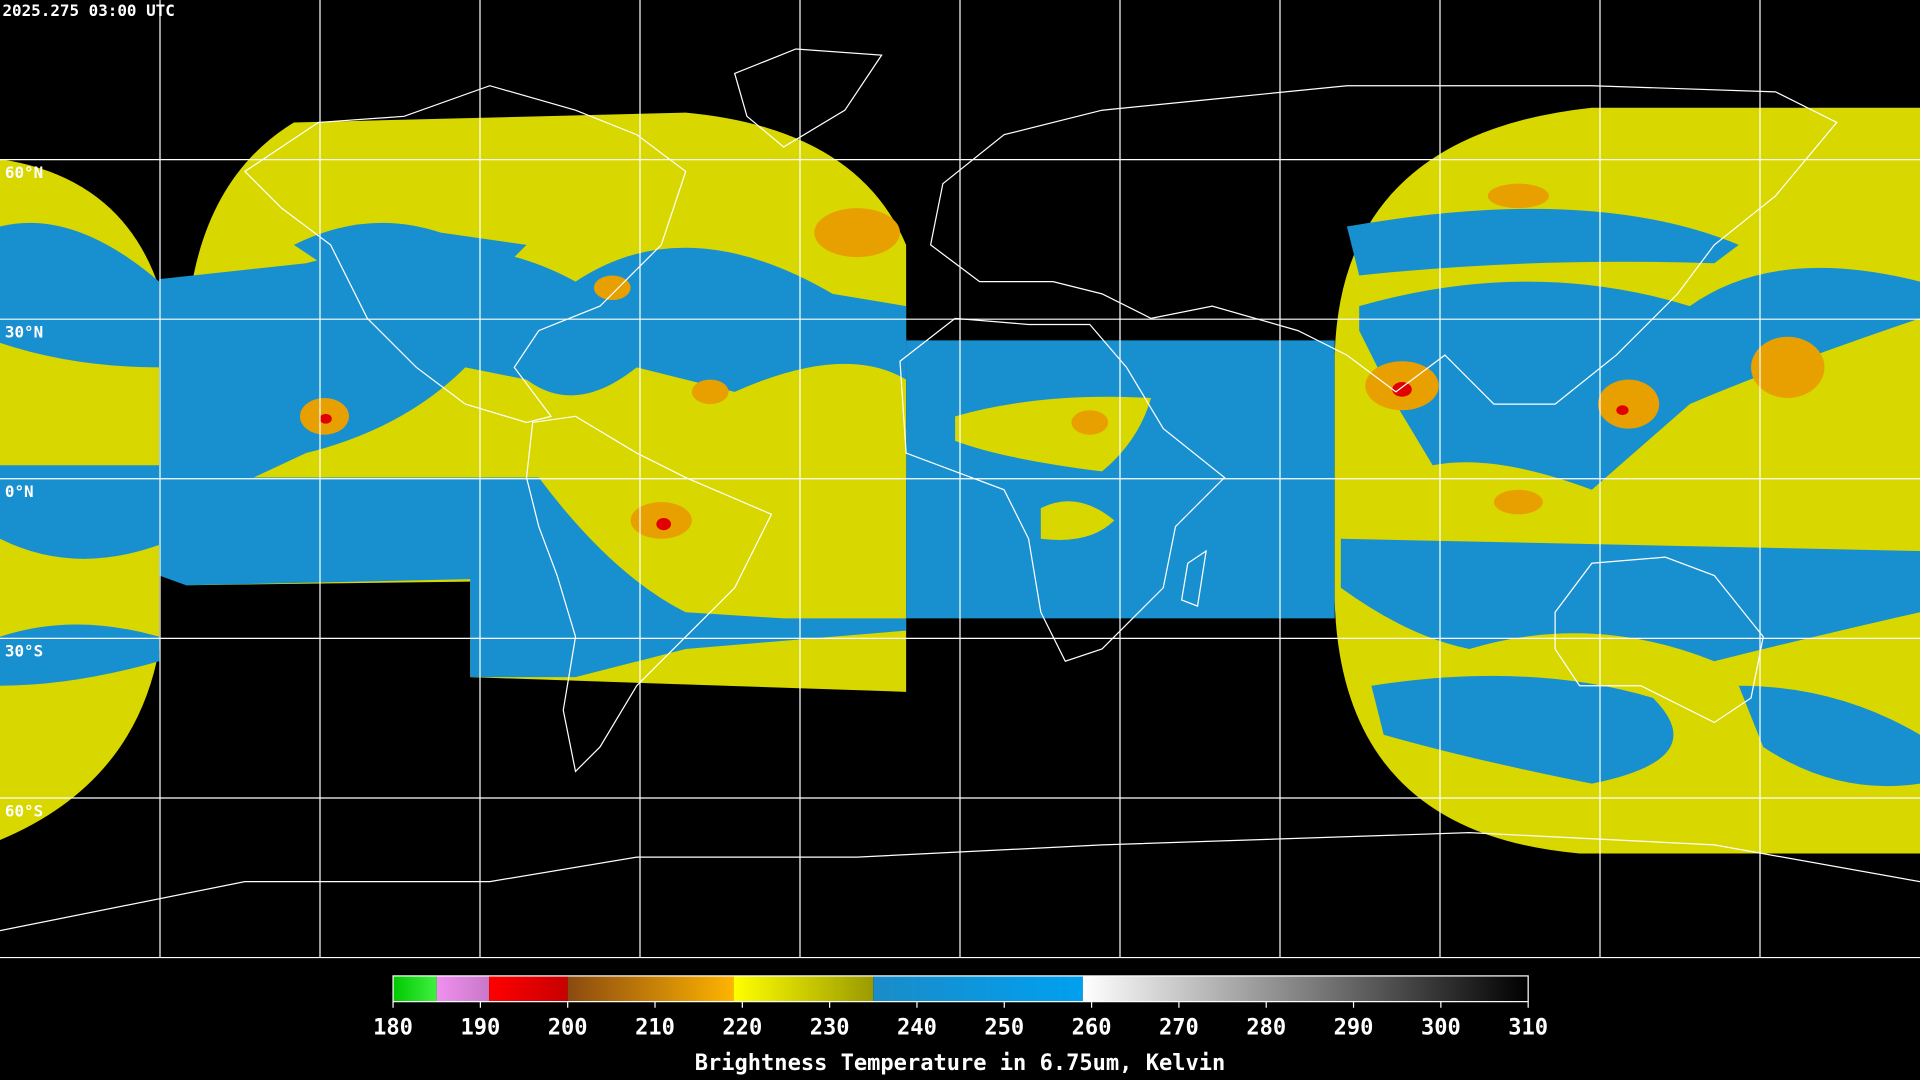 This screenshot has width=1920, height=1080. What do you see at coordinates (742, 1028) in the screenshot?
I see `colorbar-tick-label: 220` at bounding box center [742, 1028].